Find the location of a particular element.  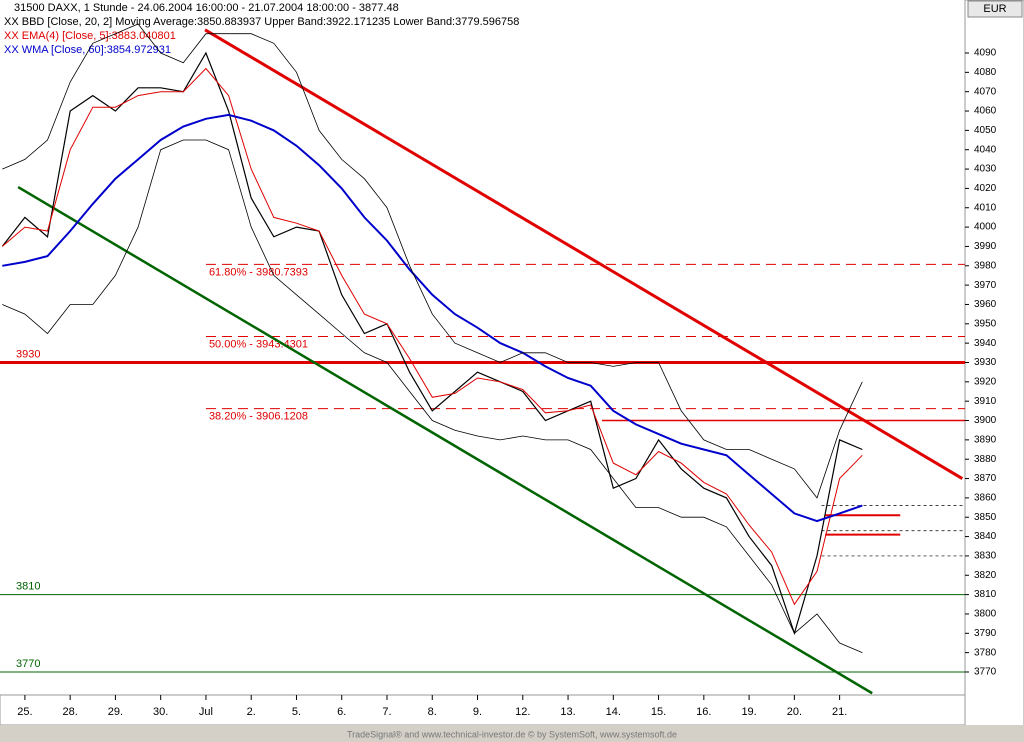

x-tick-label: 9. is located at coordinates (477, 712).